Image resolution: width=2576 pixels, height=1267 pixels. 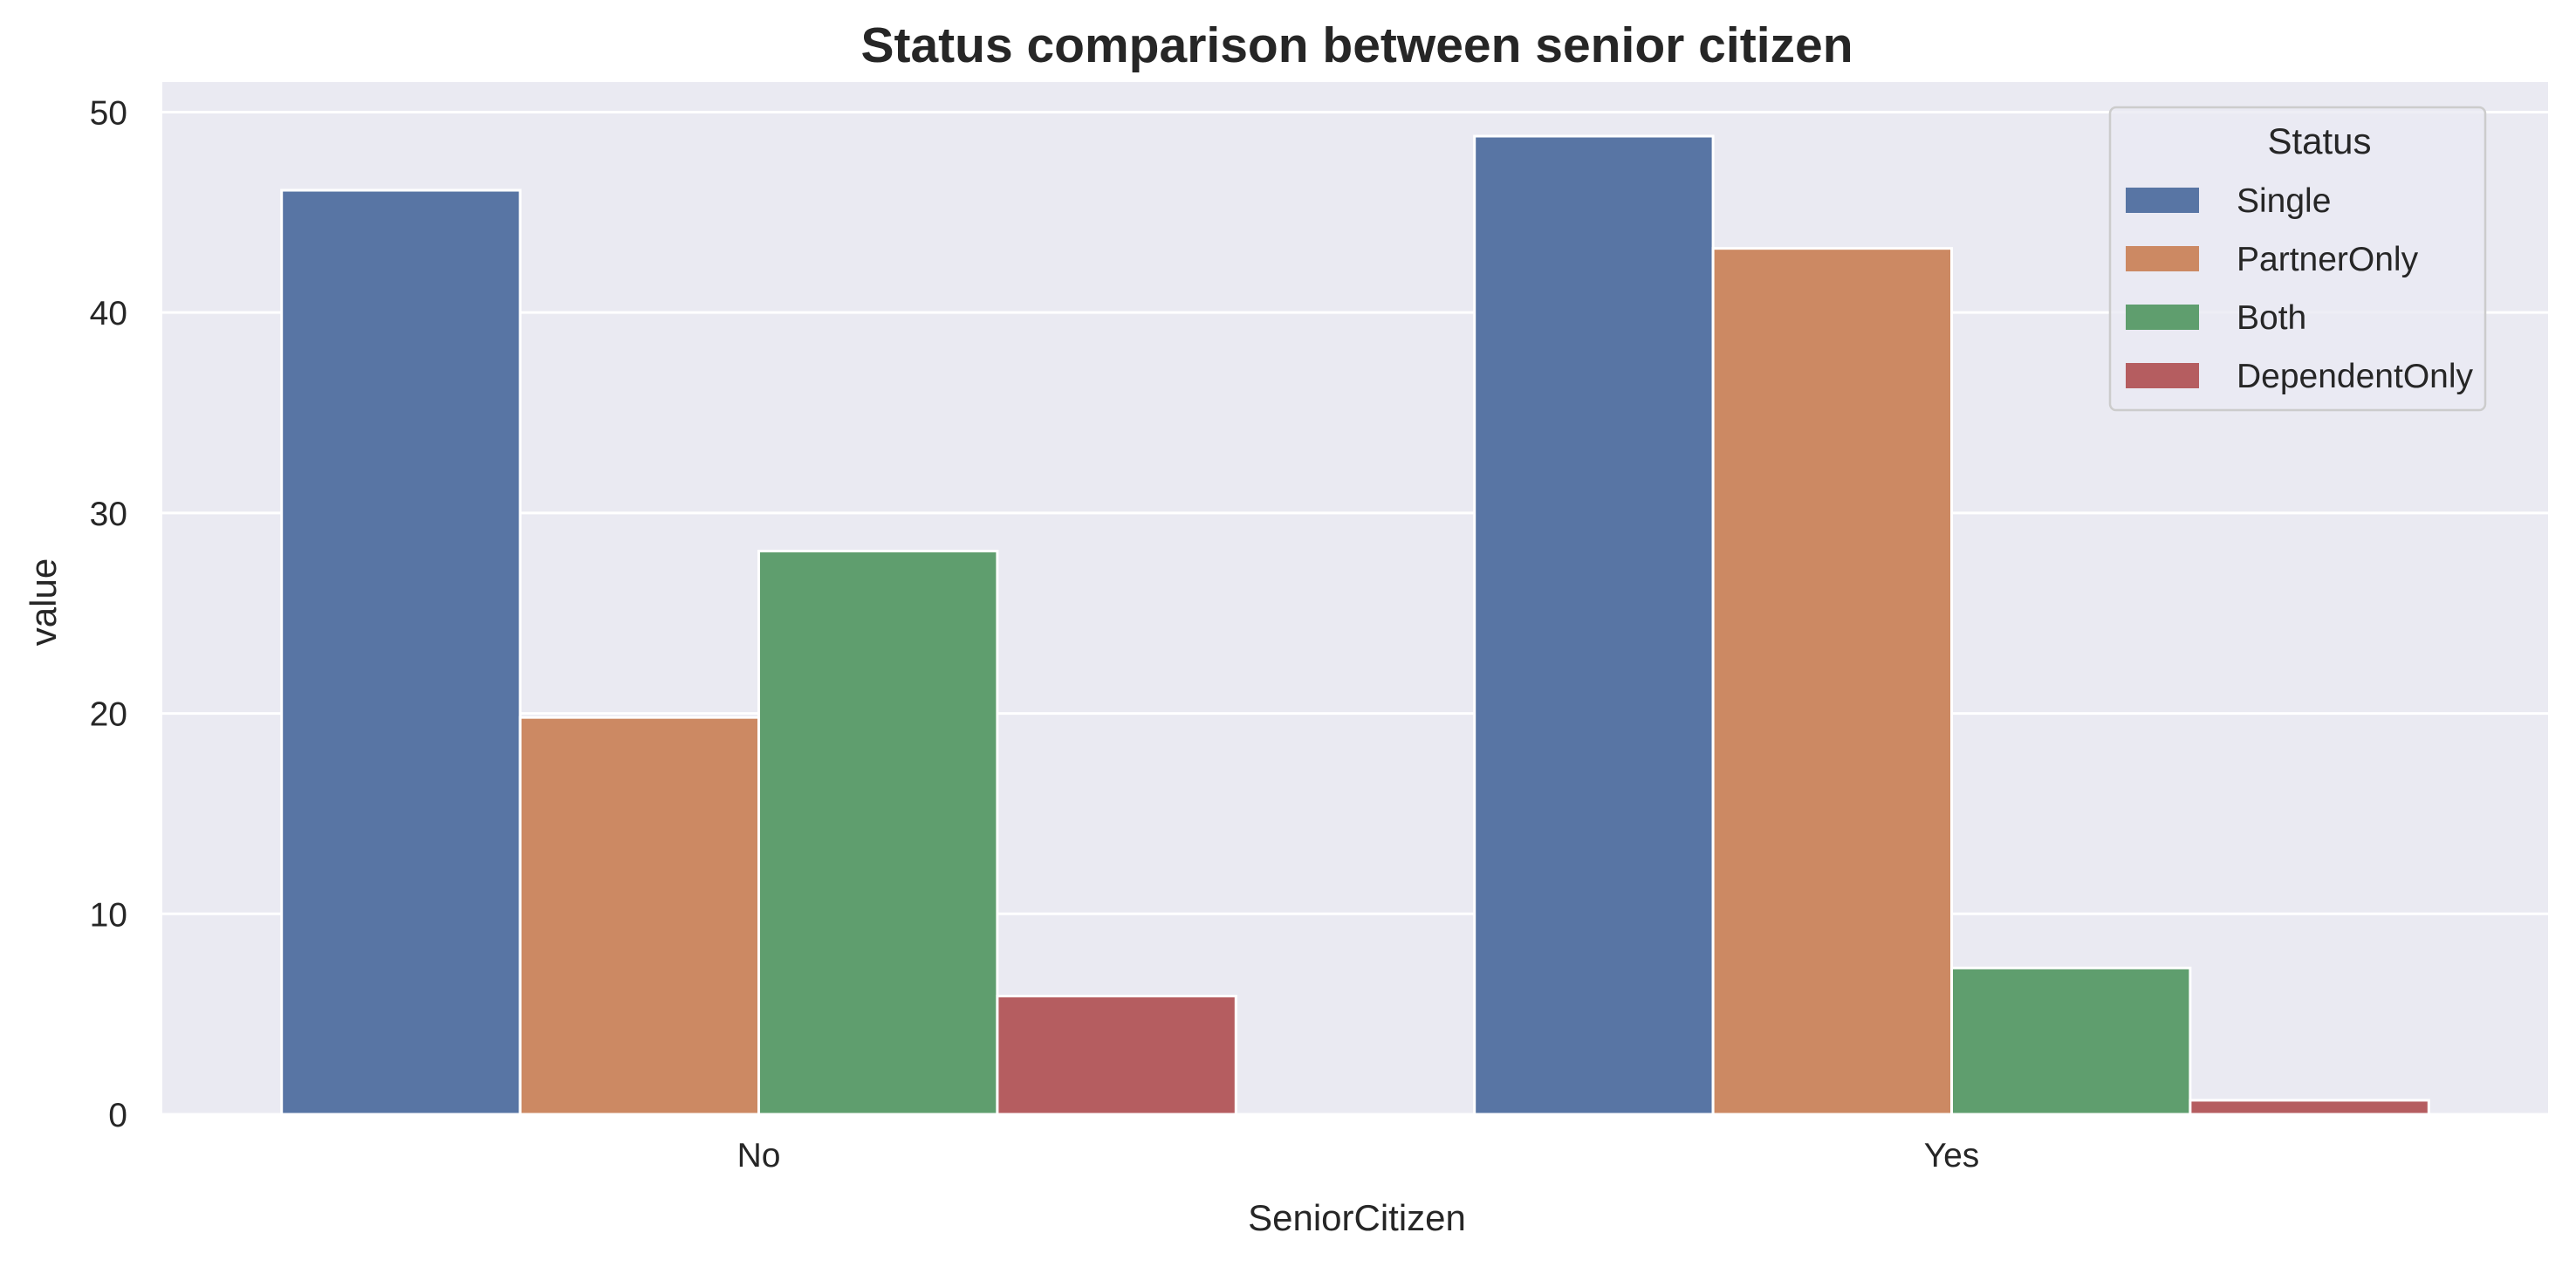 I want to click on bar-single-no, so click(x=401, y=652).